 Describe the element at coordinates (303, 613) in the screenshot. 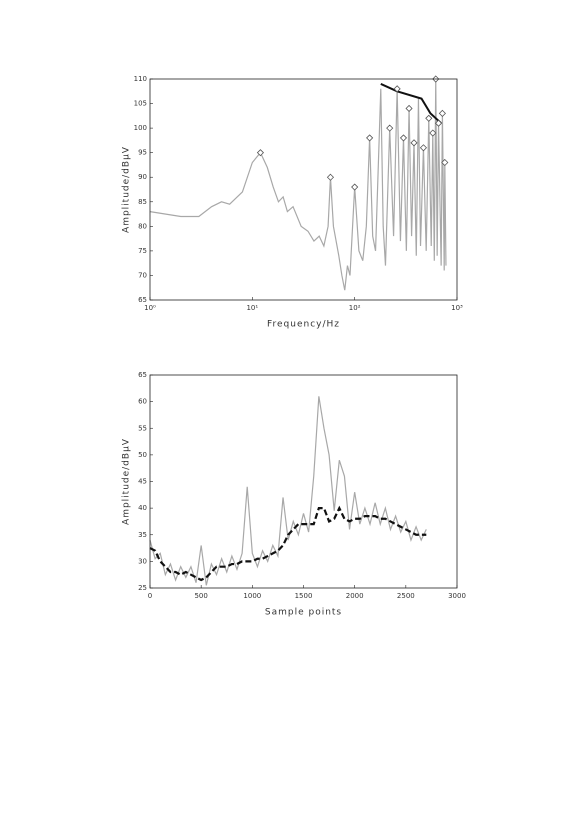

I see `x-axis-label: Sample points` at that location.